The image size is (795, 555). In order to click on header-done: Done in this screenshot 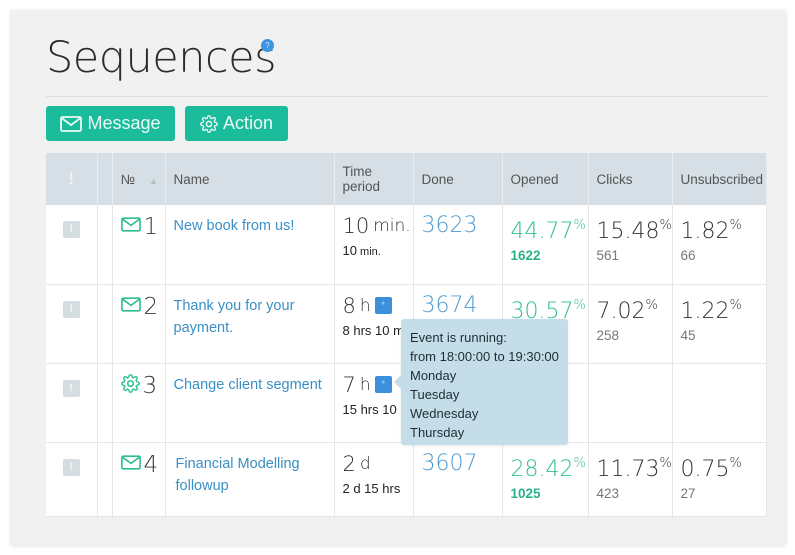, I will do `click(458, 179)`.